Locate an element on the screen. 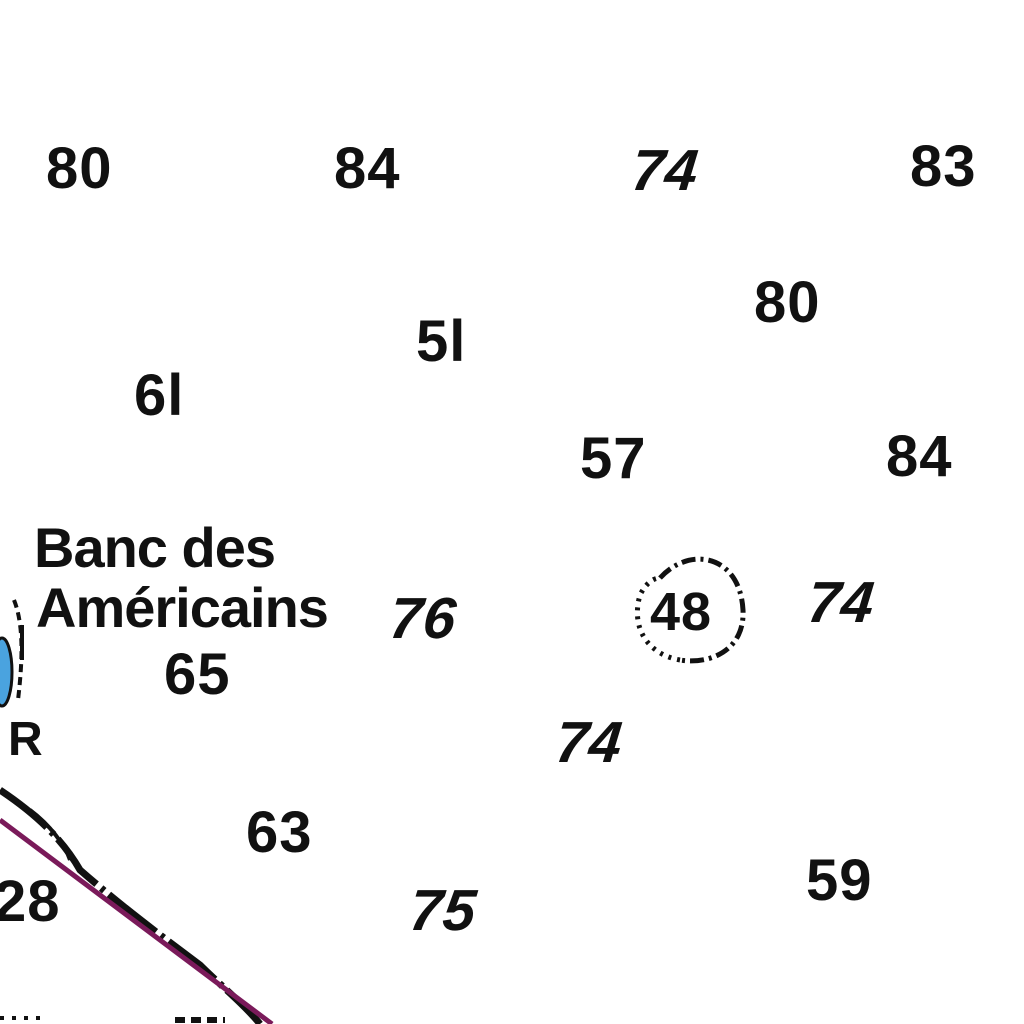  depth-sounding: 6l is located at coordinates (159, 395).